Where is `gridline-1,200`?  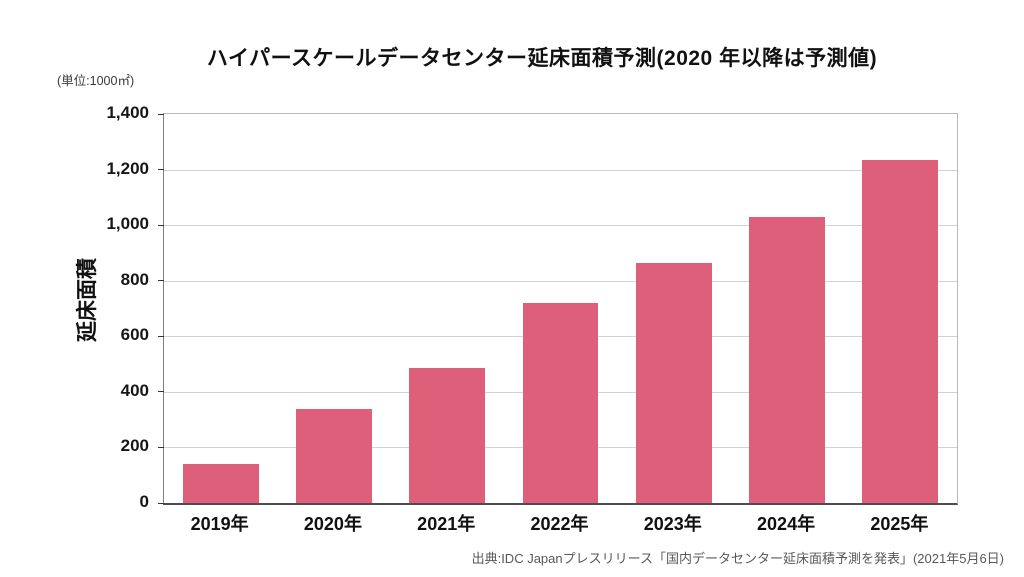 gridline-1,200 is located at coordinates (560, 170).